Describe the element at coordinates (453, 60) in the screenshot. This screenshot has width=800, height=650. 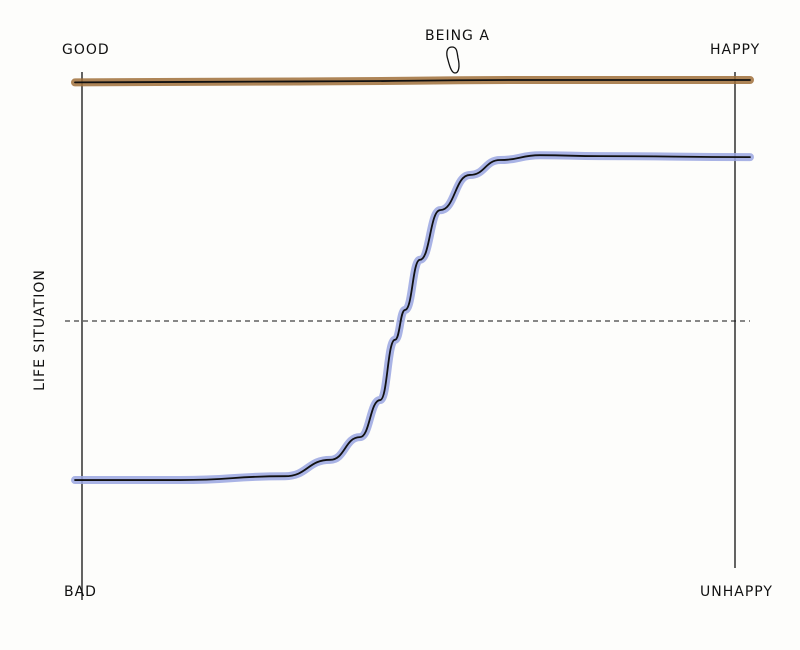
I see `potato-icon` at that location.